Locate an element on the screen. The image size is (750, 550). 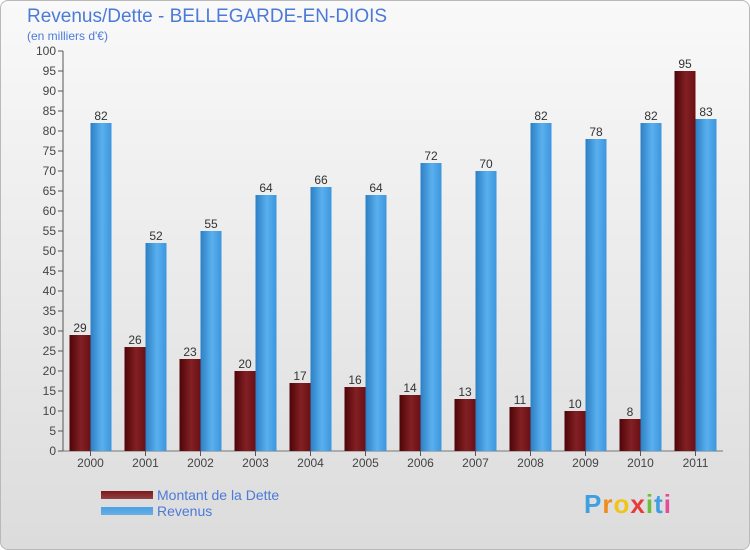
y-tick-label: 35 is located at coordinates (50, 311).